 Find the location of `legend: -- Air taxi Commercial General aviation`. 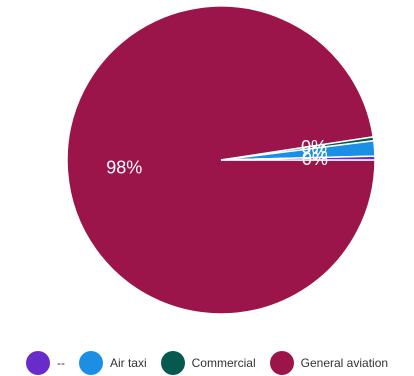

legend: -- Air taxi Commercial General aviation is located at coordinates (207, 363).